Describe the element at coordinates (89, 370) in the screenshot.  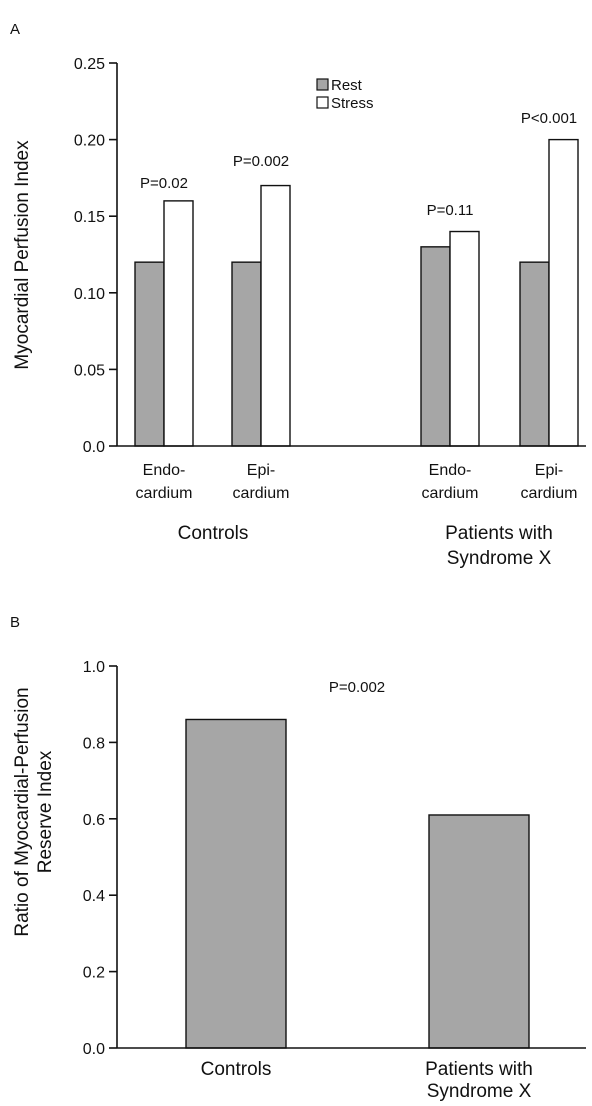
I see `y-tick-label: 0.05` at that location.